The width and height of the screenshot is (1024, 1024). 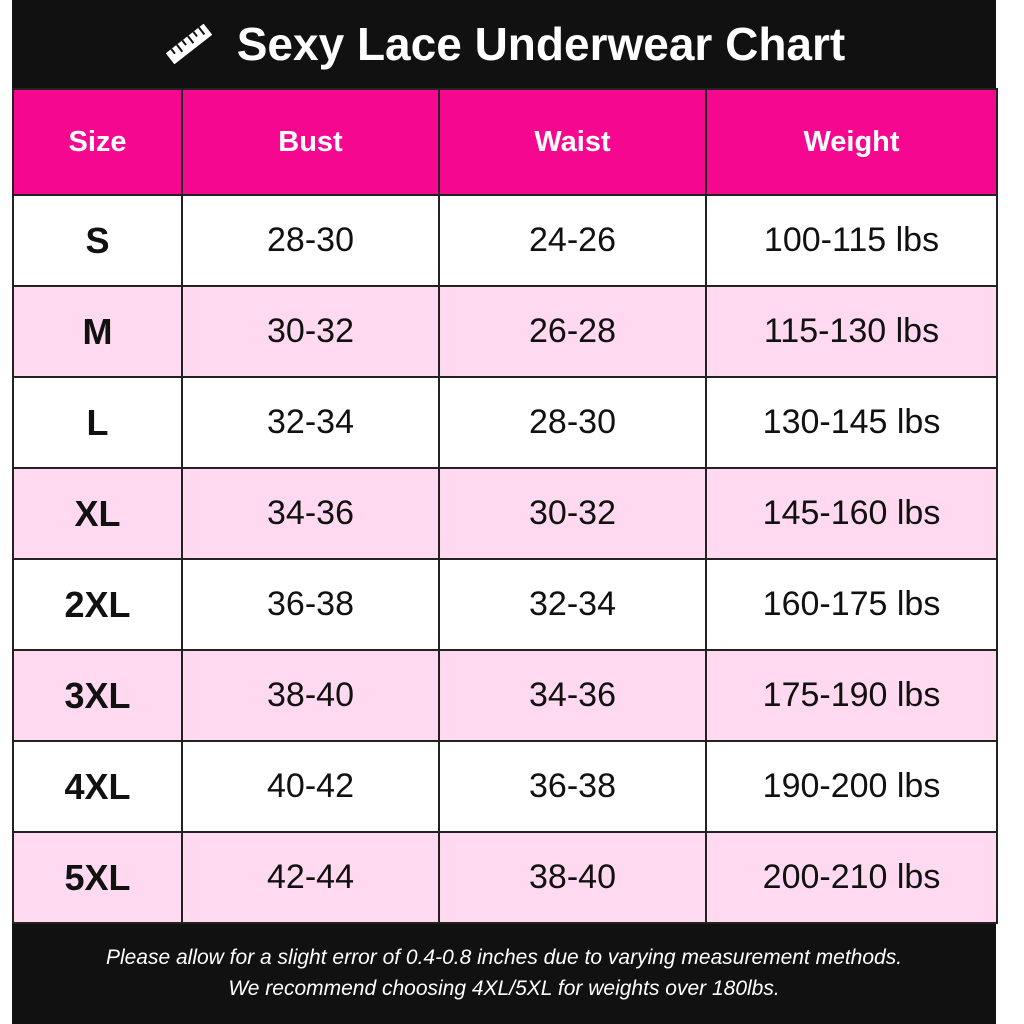 I want to click on table-row: 4XL 40-42 36-38 190-200 lbs, so click(x=505, y=786).